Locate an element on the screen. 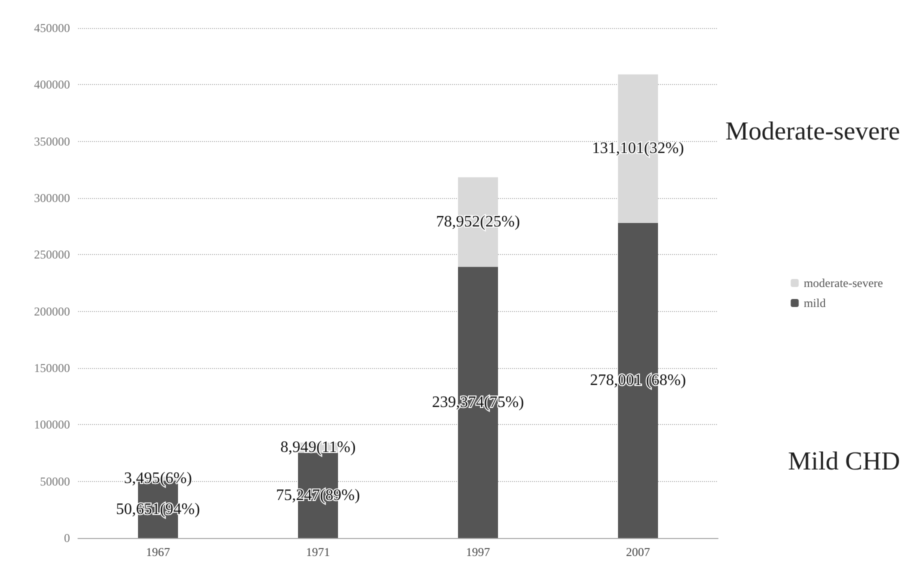 Image resolution: width=919 pixels, height=586 pixels. y-tick-label: 200000 is located at coordinates (52, 311).